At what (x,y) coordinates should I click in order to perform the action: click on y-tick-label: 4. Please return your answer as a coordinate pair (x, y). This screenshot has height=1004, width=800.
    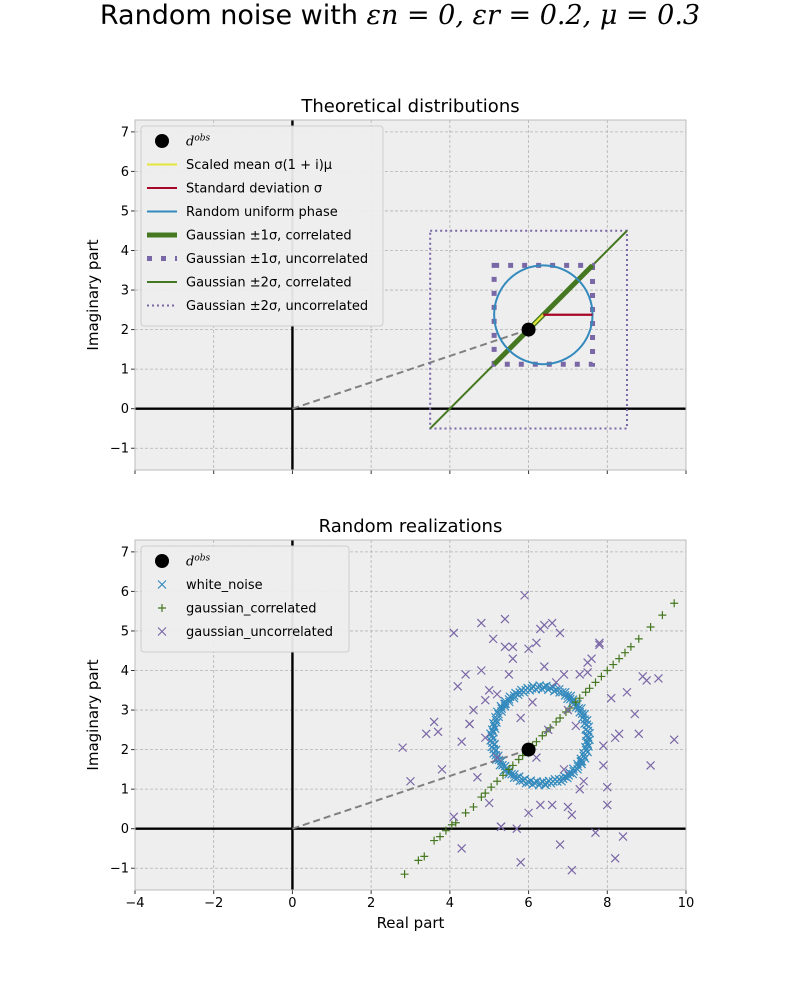
    Looking at the image, I should click on (125, 671).